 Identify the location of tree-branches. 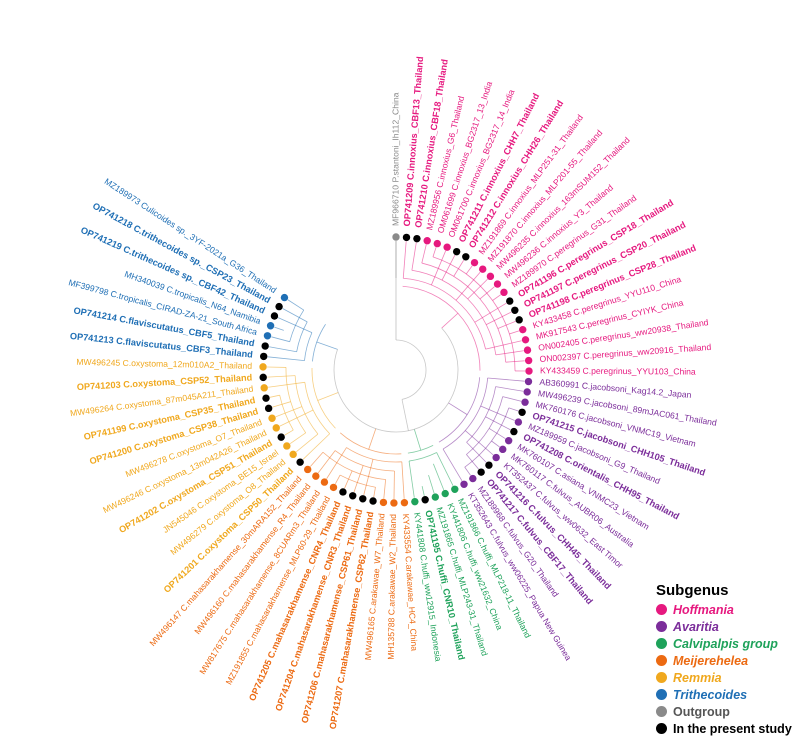
(396, 370).